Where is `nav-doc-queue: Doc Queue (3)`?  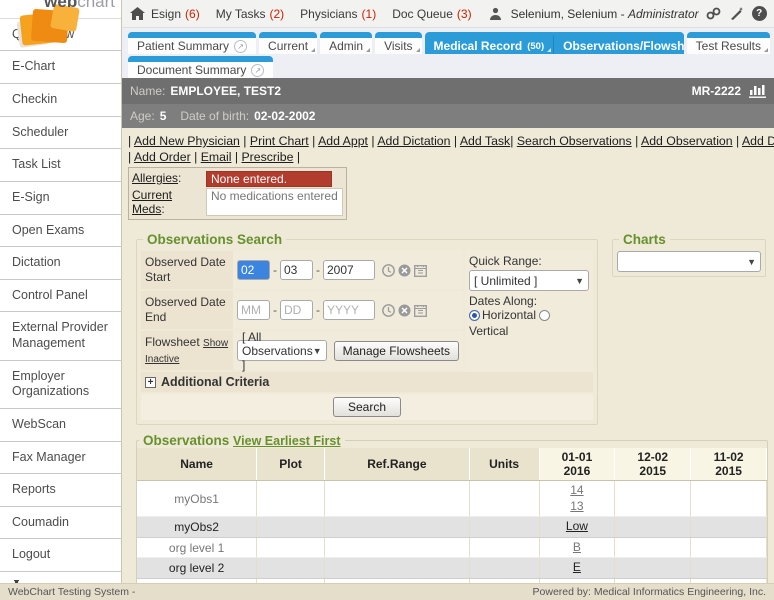 nav-doc-queue: Doc Queue (3) is located at coordinates (432, 13).